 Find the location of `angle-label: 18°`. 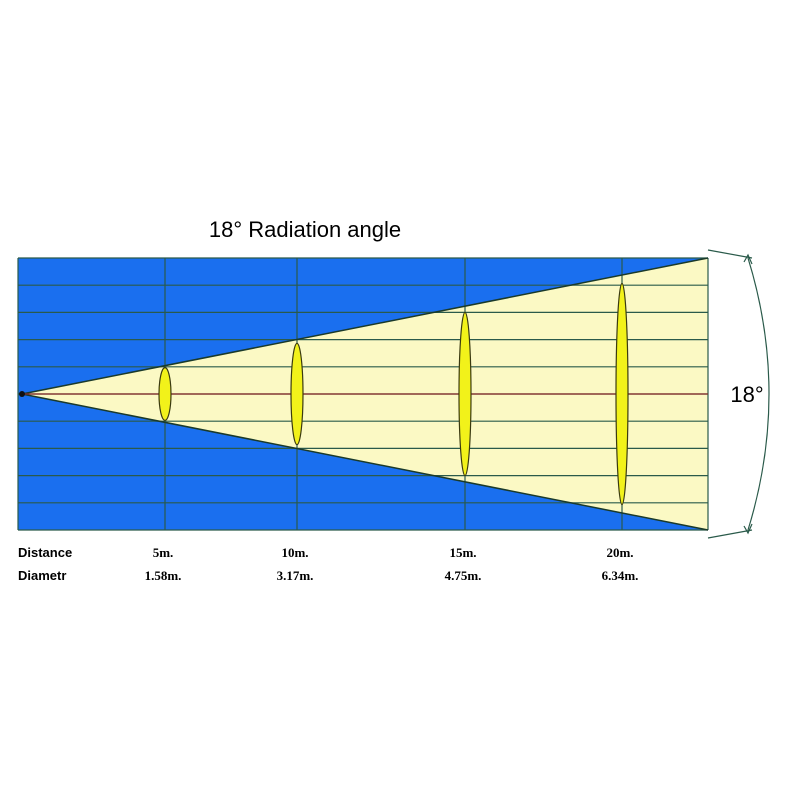

angle-label: 18° is located at coordinates (746, 394).